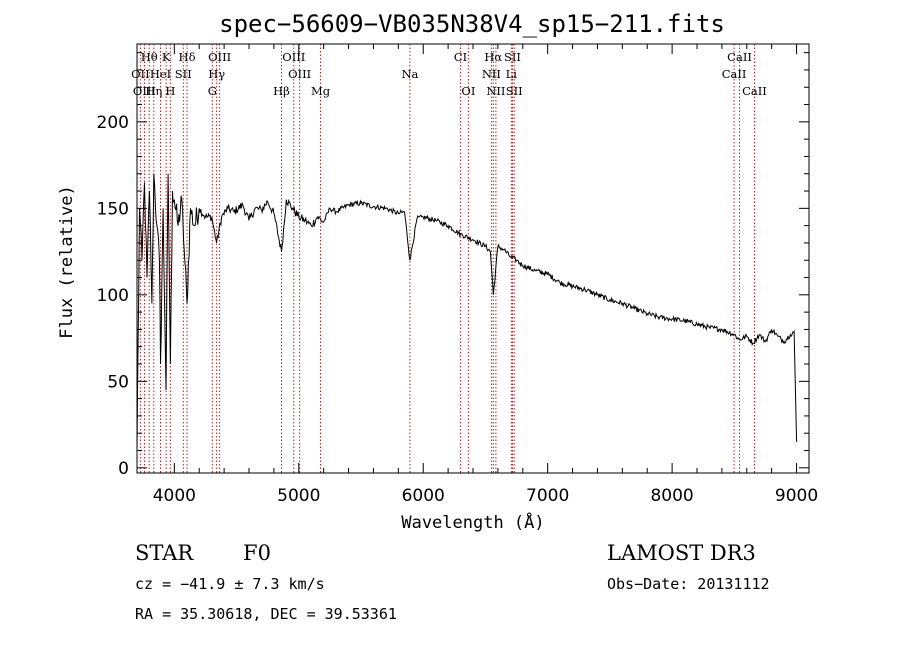 The height and width of the screenshot is (649, 900). What do you see at coordinates (118, 382) in the screenshot?
I see `y-tick-label: 50` at bounding box center [118, 382].